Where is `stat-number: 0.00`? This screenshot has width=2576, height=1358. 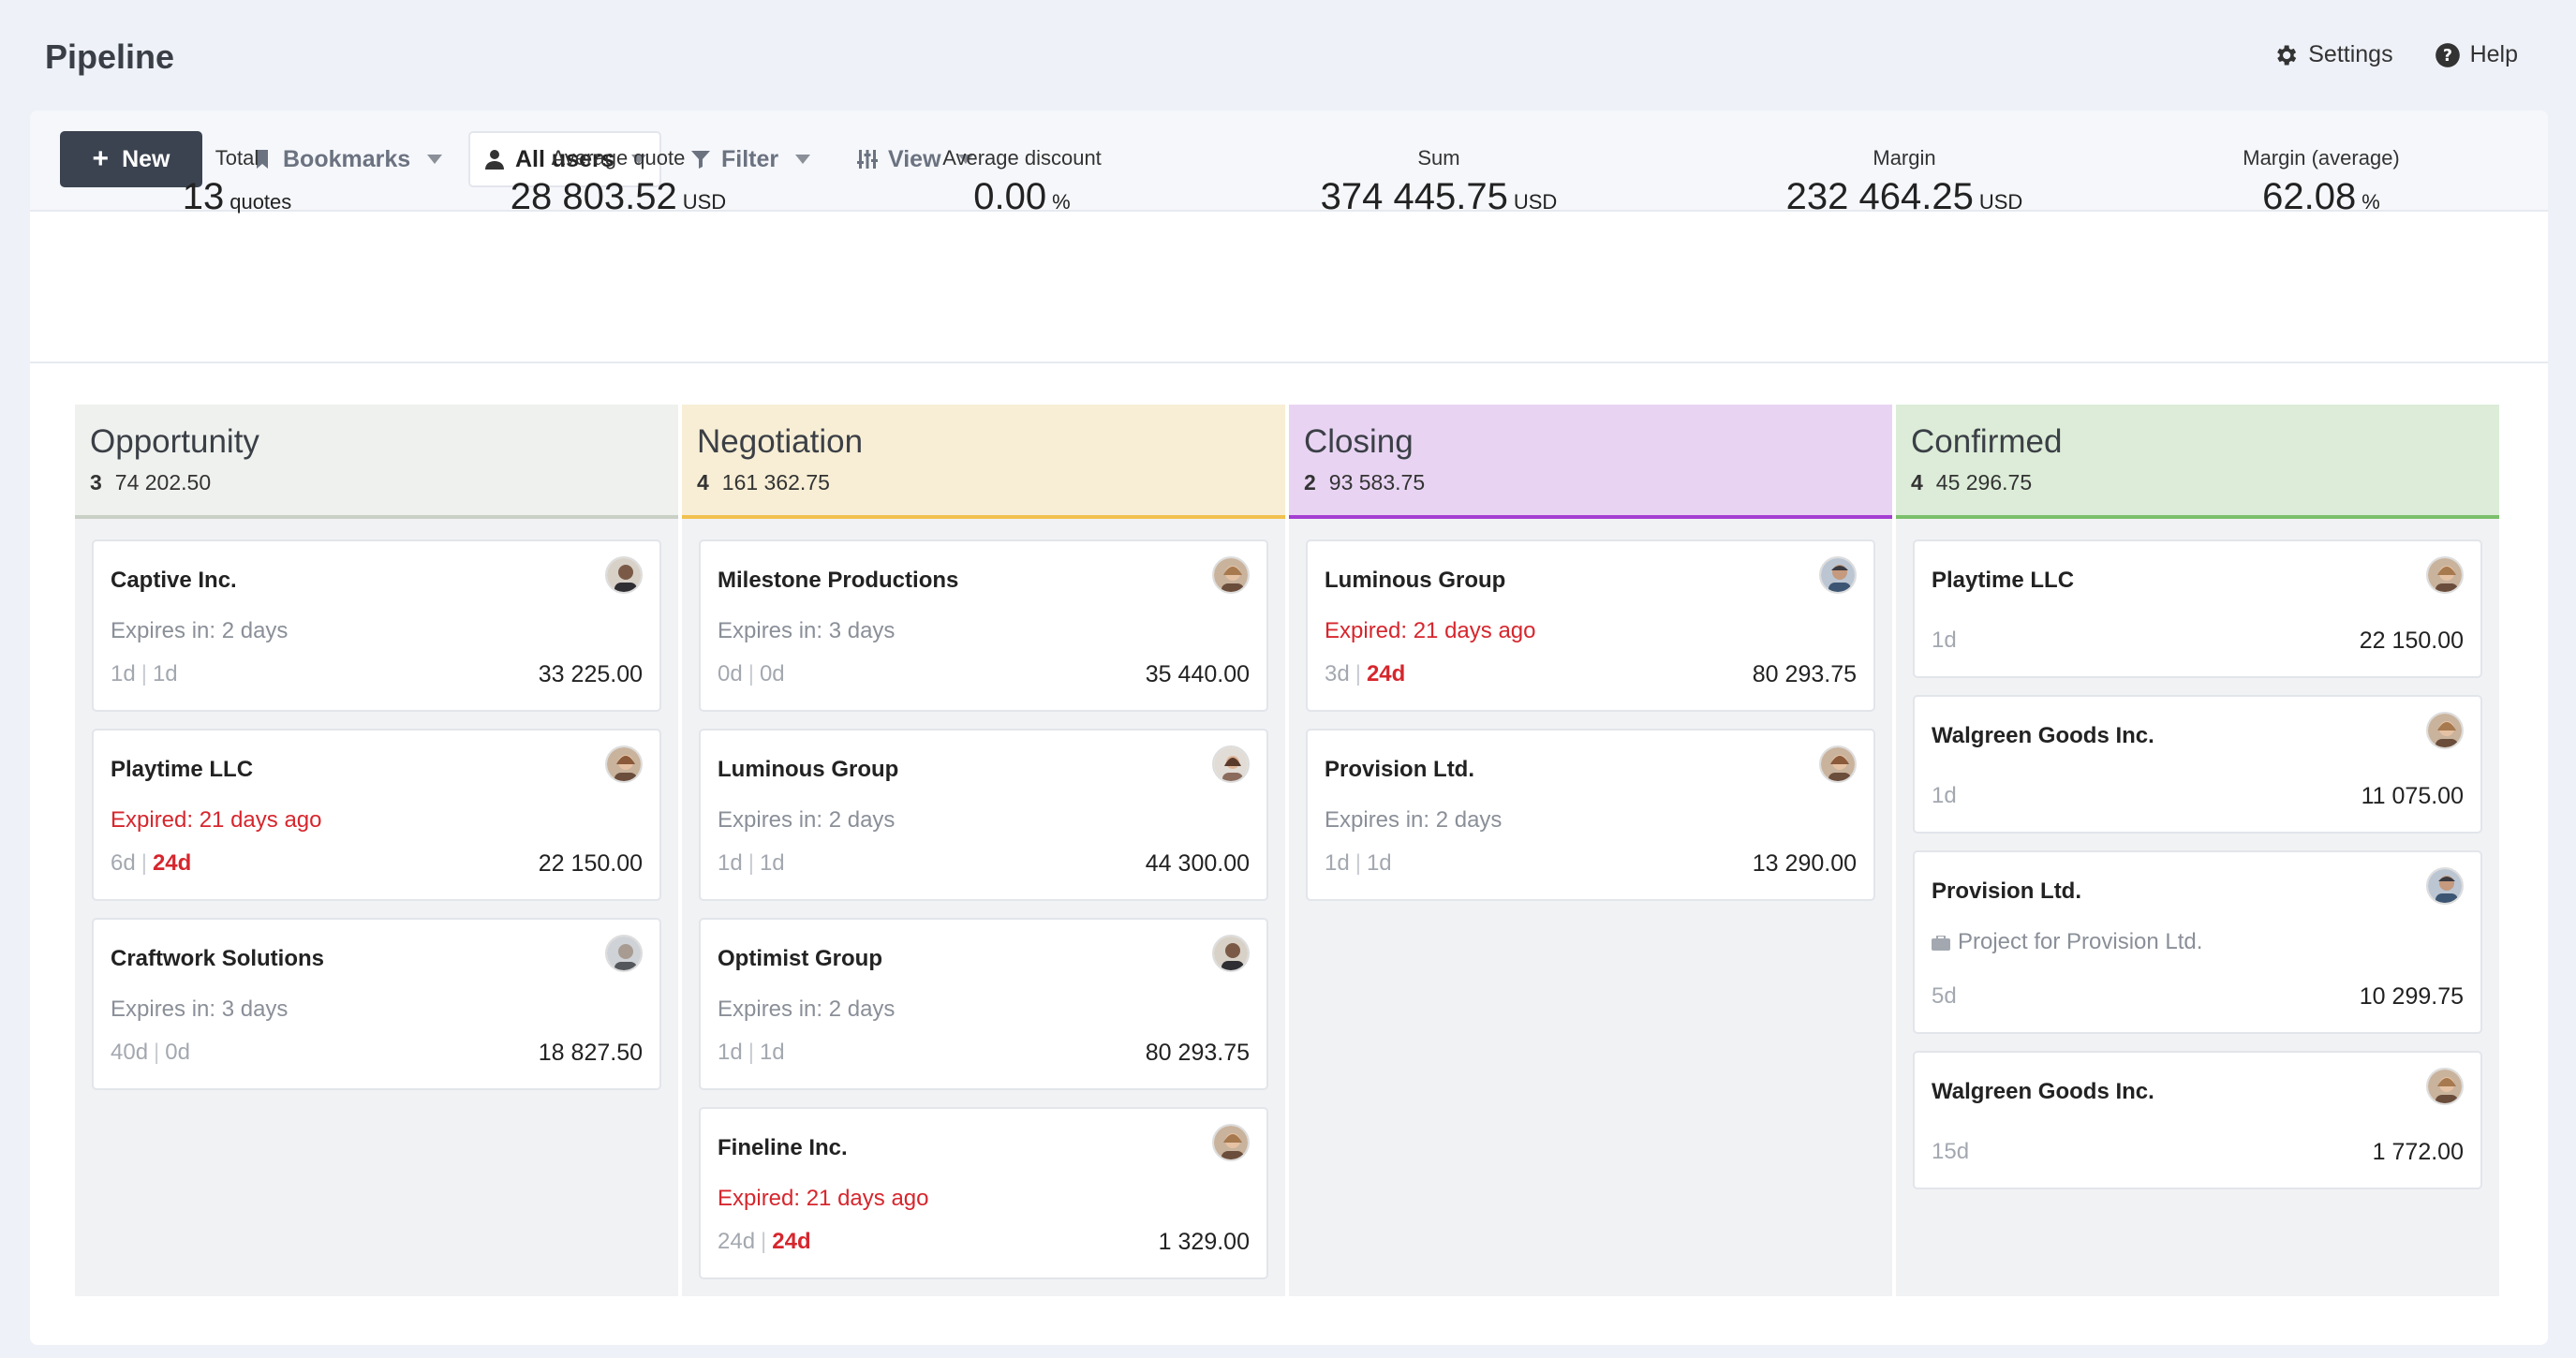
stat-number: 0.00 is located at coordinates (1010, 196).